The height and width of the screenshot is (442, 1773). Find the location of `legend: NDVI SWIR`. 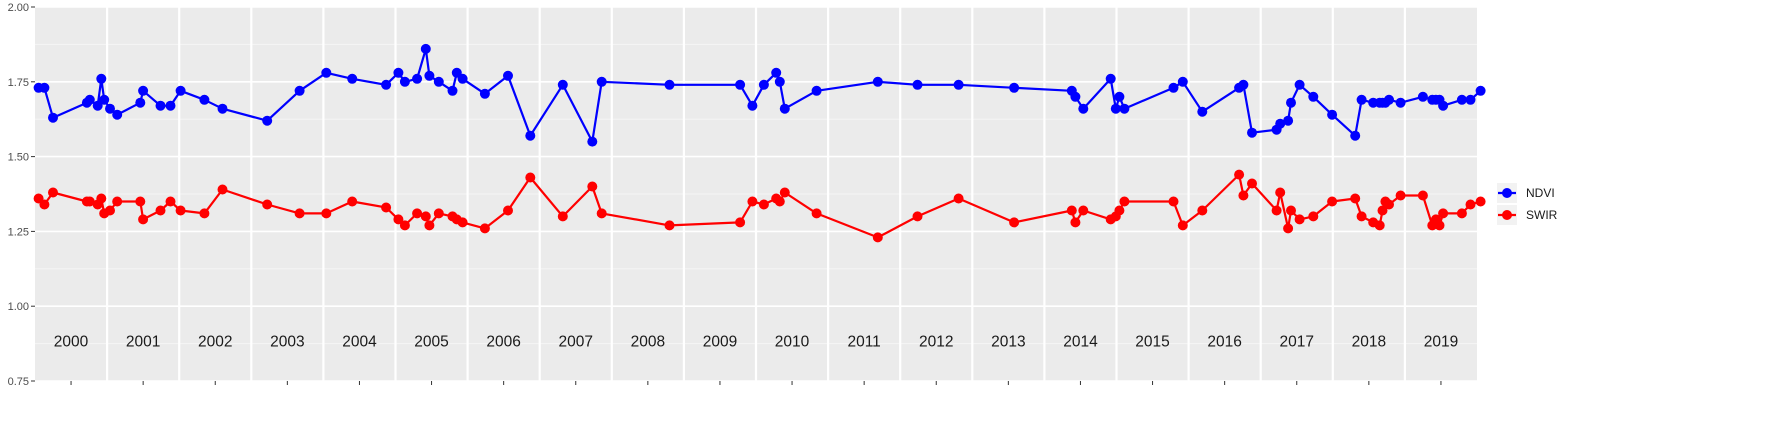

legend: NDVI SWIR is located at coordinates (1527, 204).